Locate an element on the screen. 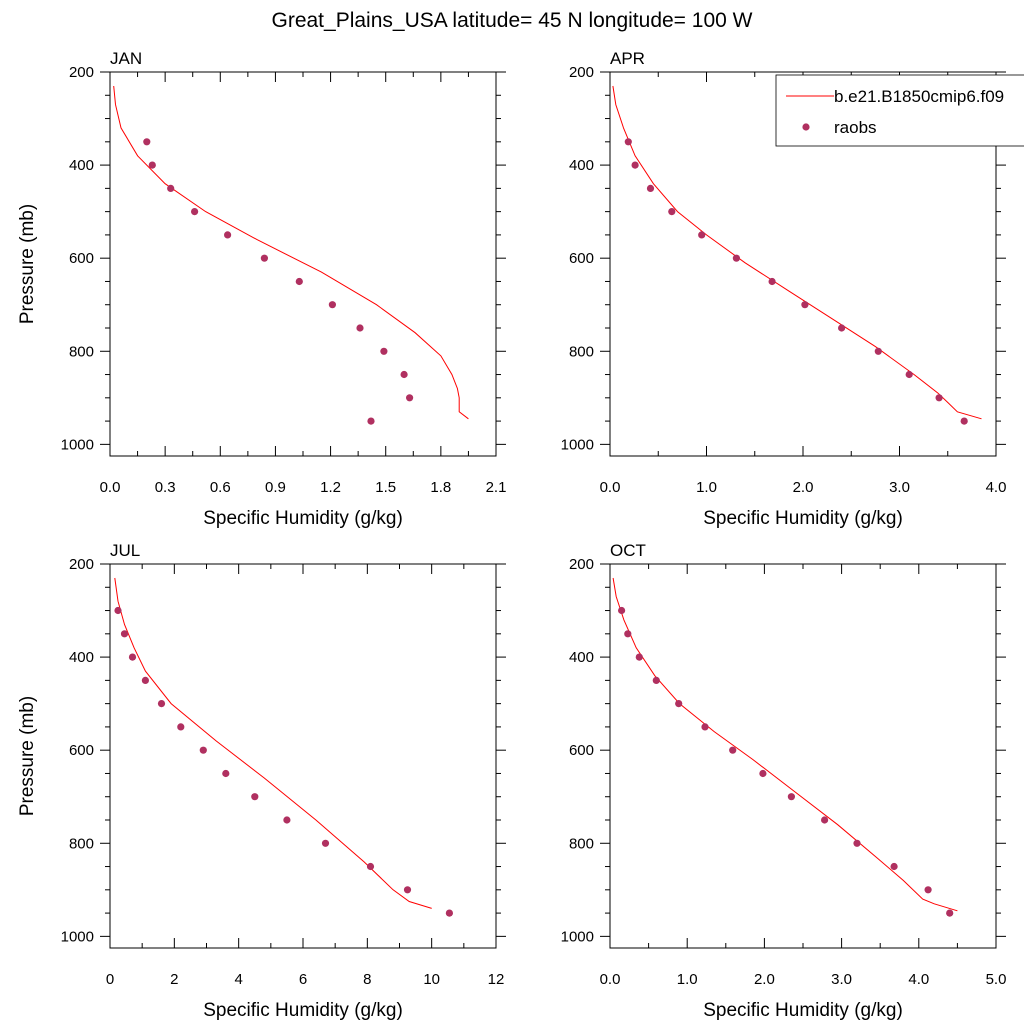  legend-box is located at coordinates (899, 110).